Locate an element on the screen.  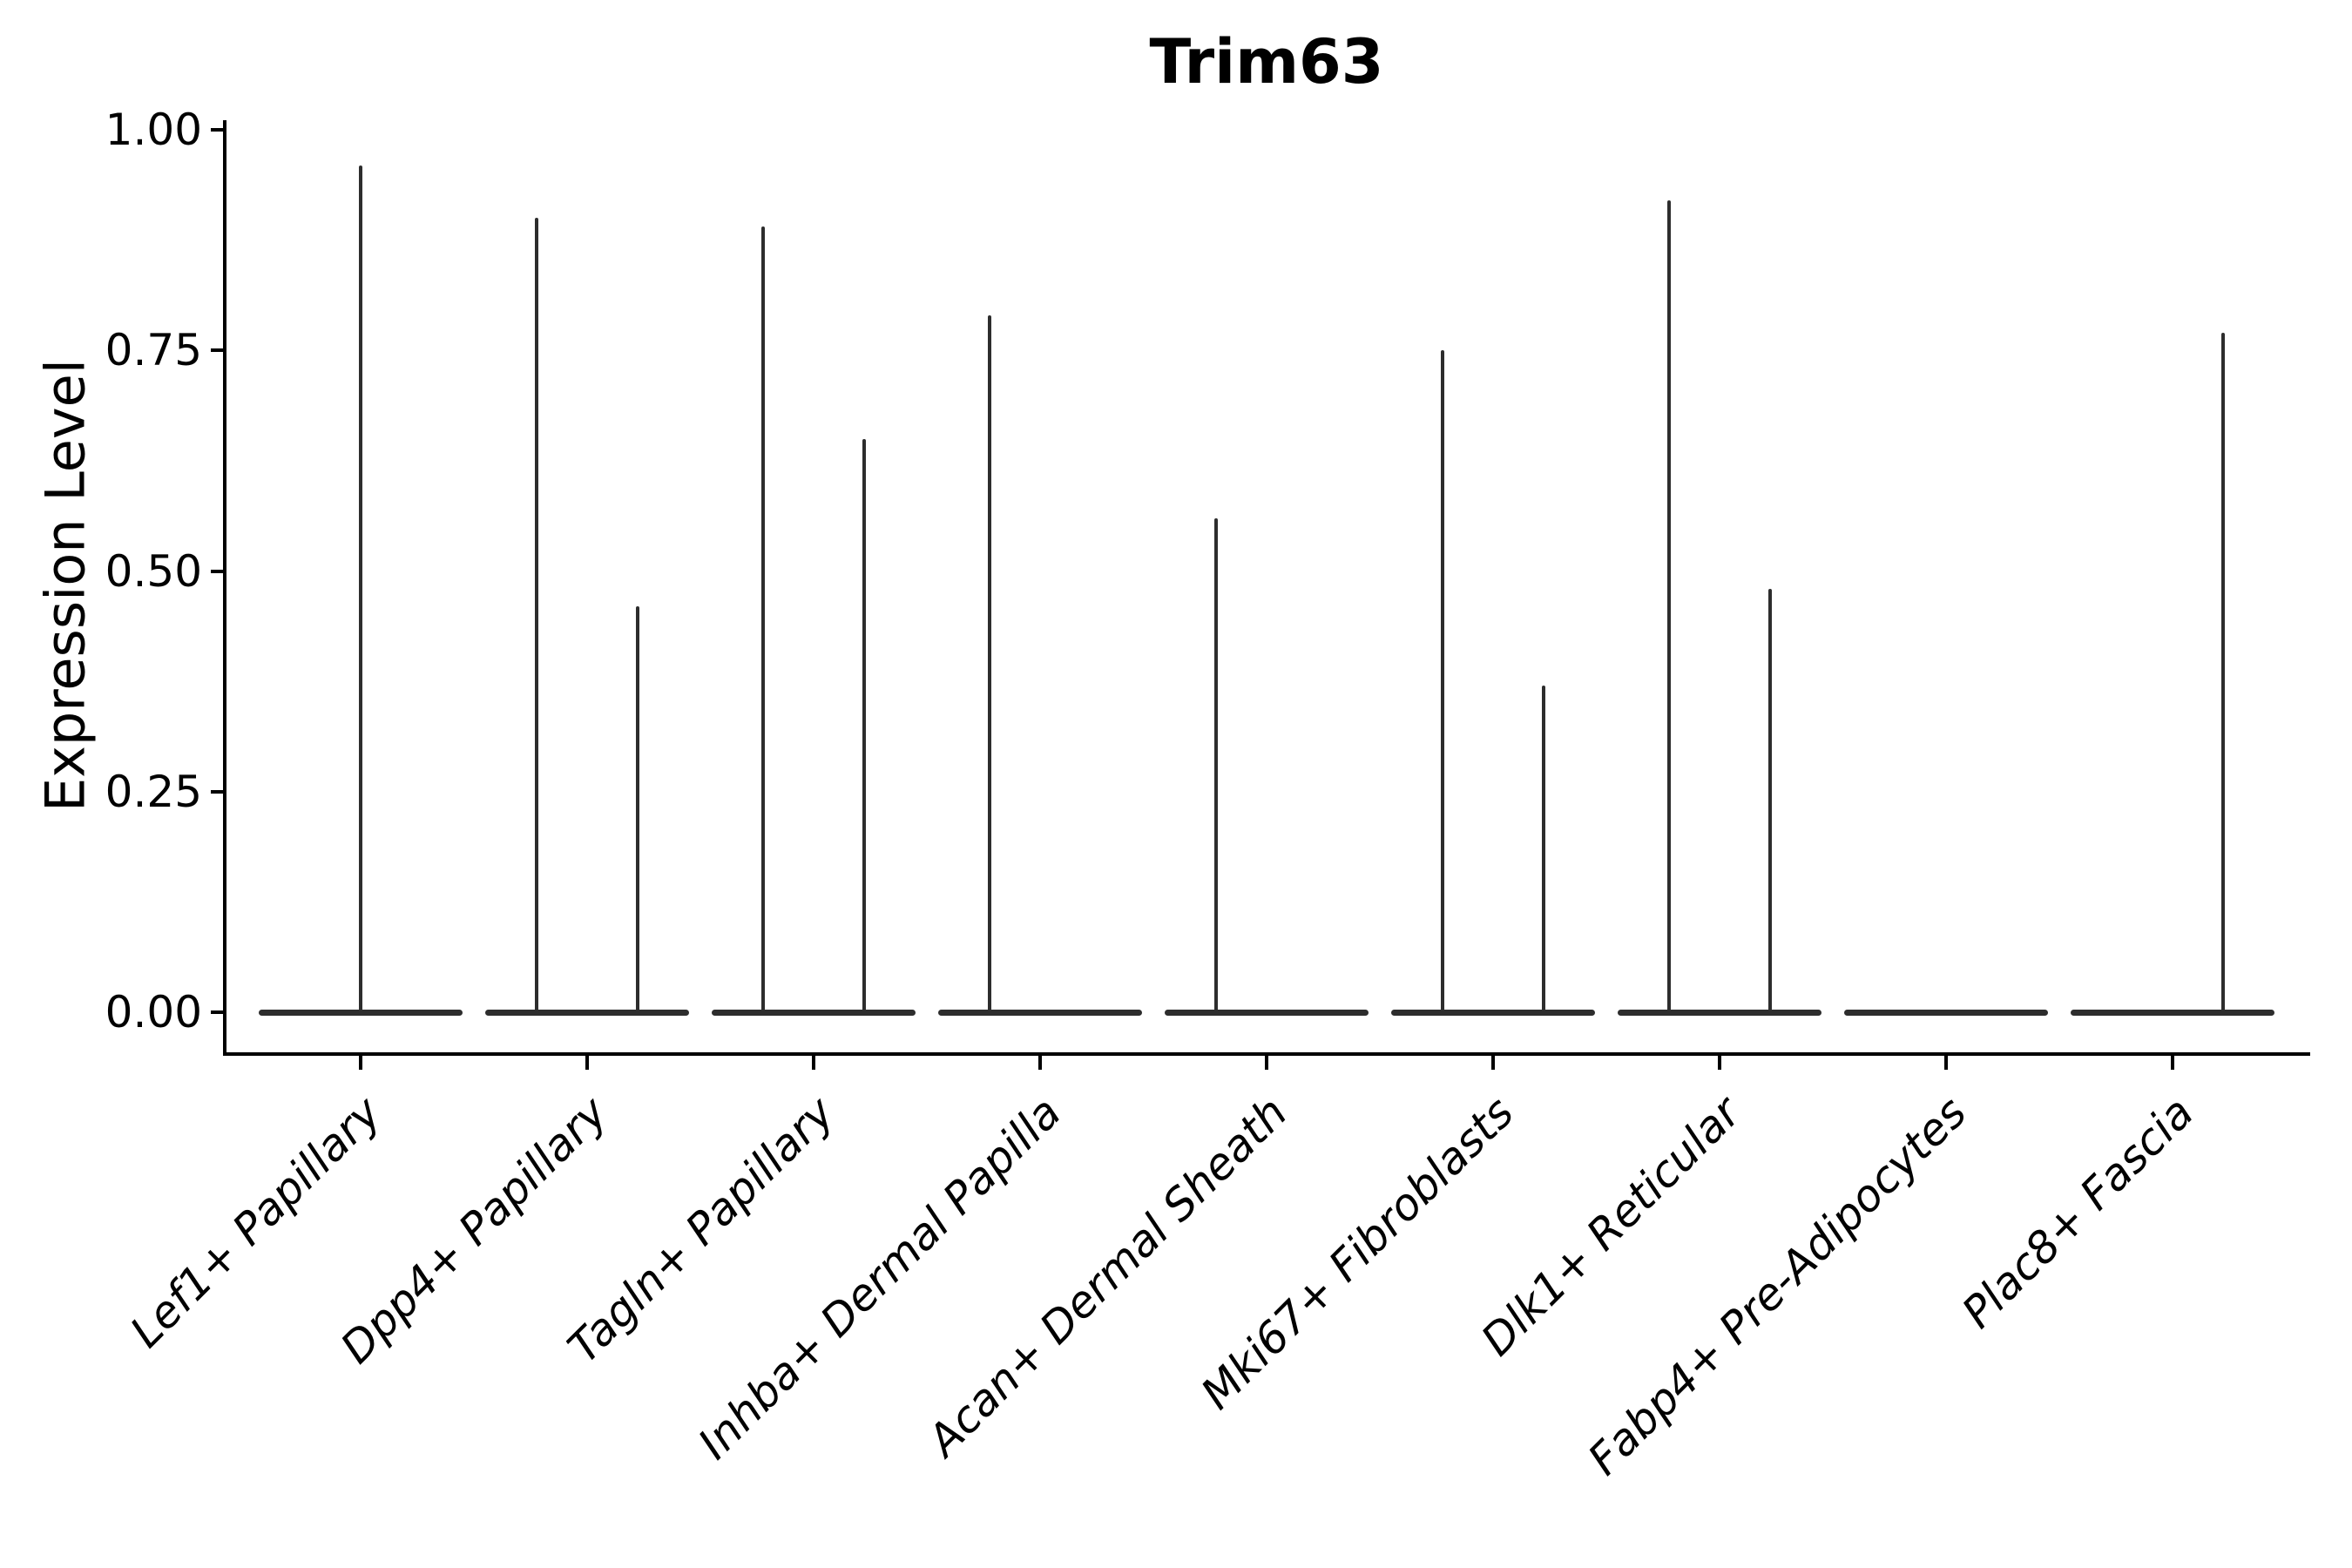
x-tick-label: Inhba+ Dermal Papilla is located at coordinates (879, 1278).